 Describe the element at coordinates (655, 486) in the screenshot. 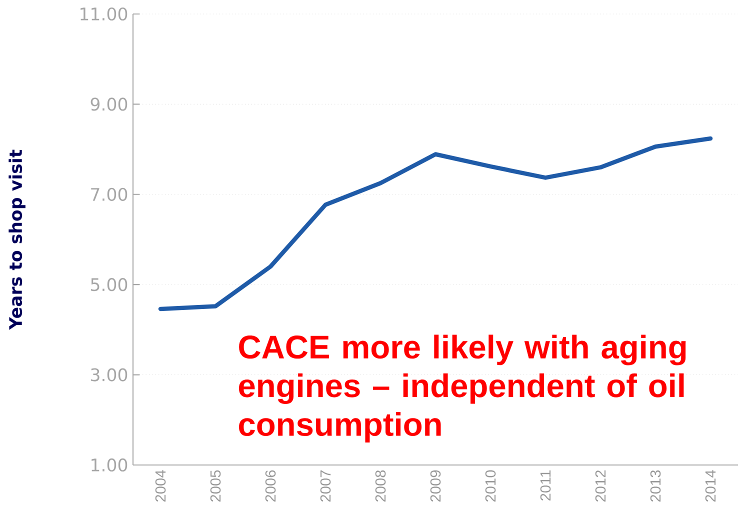

I see `x-tick-label: 2013` at that location.